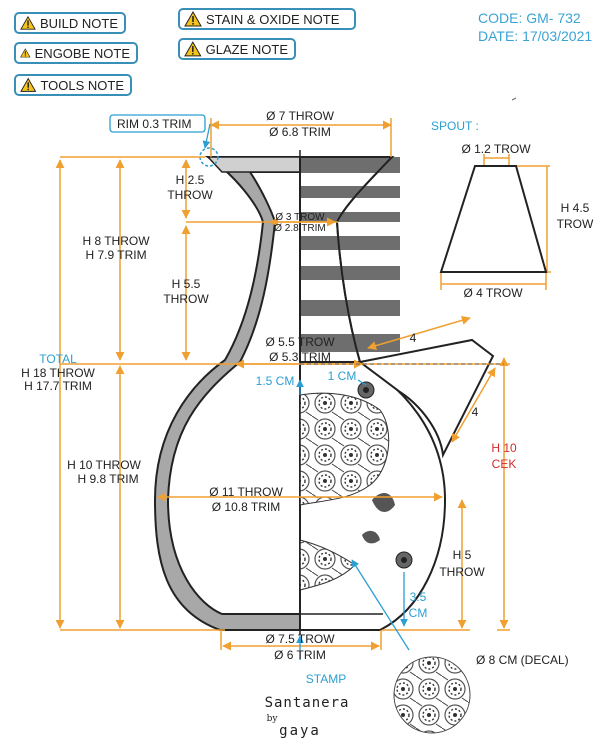  Describe the element at coordinates (504, 464) in the screenshot. I see `h10-cek-unit-label: CEK` at that location.